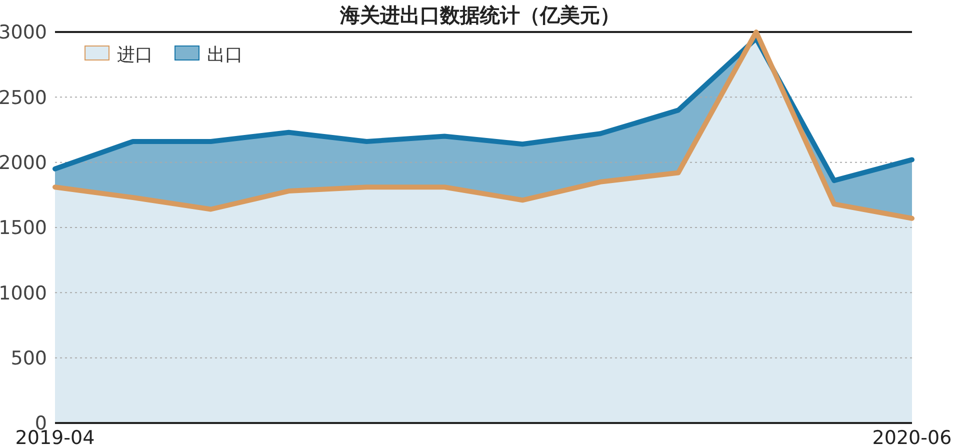 Image resolution: width=960 pixels, height=448 pixels. What do you see at coordinates (23, 97) in the screenshot?
I see `y-tick-label: 2500` at bounding box center [23, 97].